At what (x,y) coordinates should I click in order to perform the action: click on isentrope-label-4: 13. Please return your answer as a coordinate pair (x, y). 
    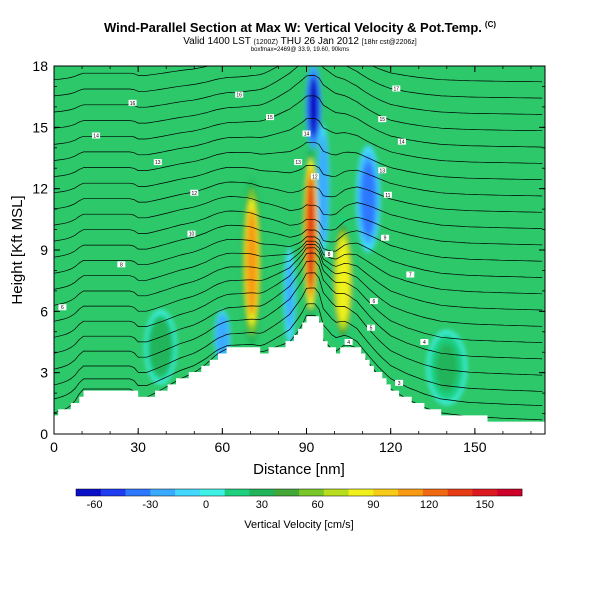
    Looking at the image, I should click on (157, 162).